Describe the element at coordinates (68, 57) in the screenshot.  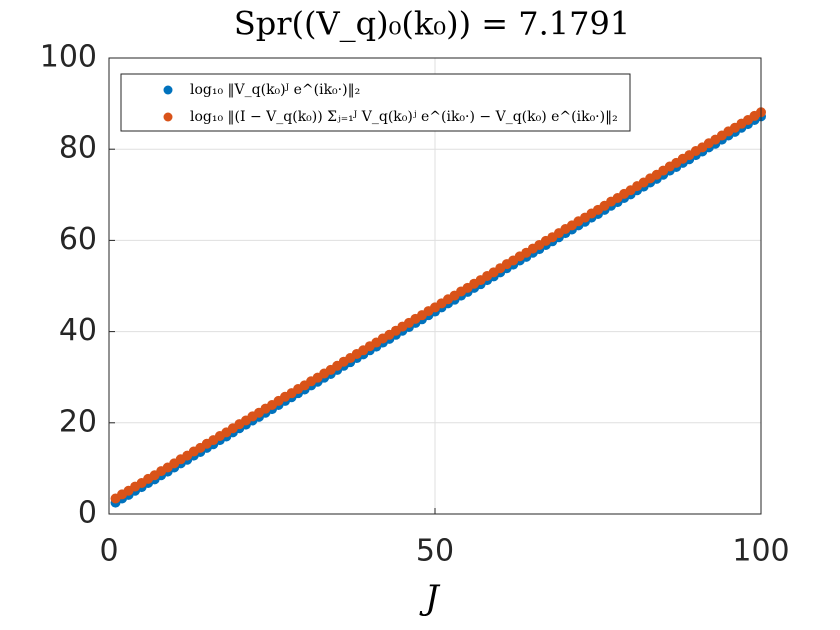
I see `y-tick-label: 100` at that location.